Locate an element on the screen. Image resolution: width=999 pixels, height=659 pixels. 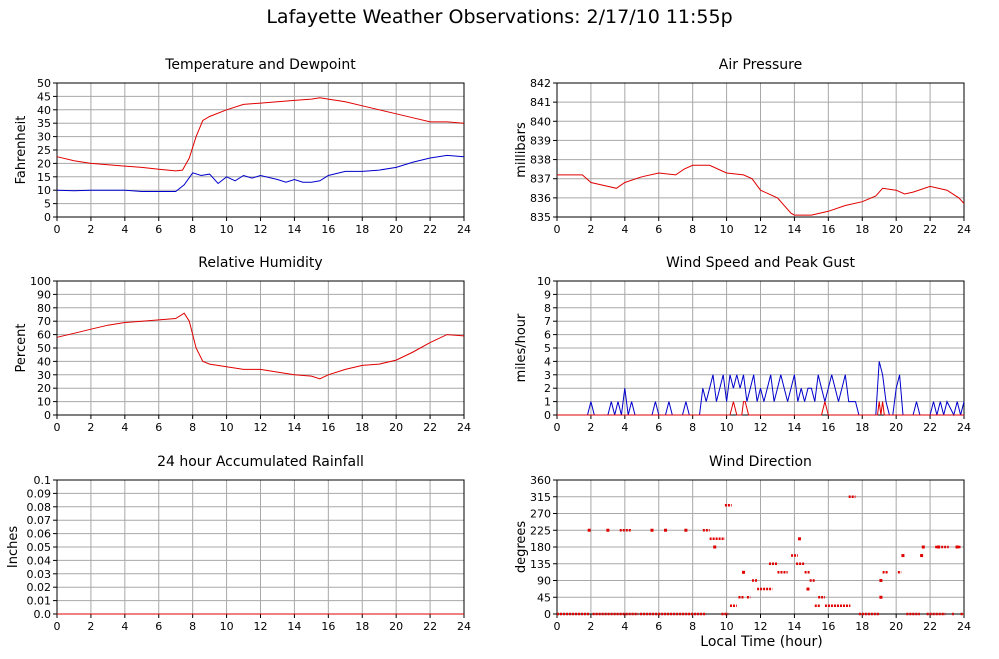
y-tick-label: 270 is located at coordinates (540, 514).